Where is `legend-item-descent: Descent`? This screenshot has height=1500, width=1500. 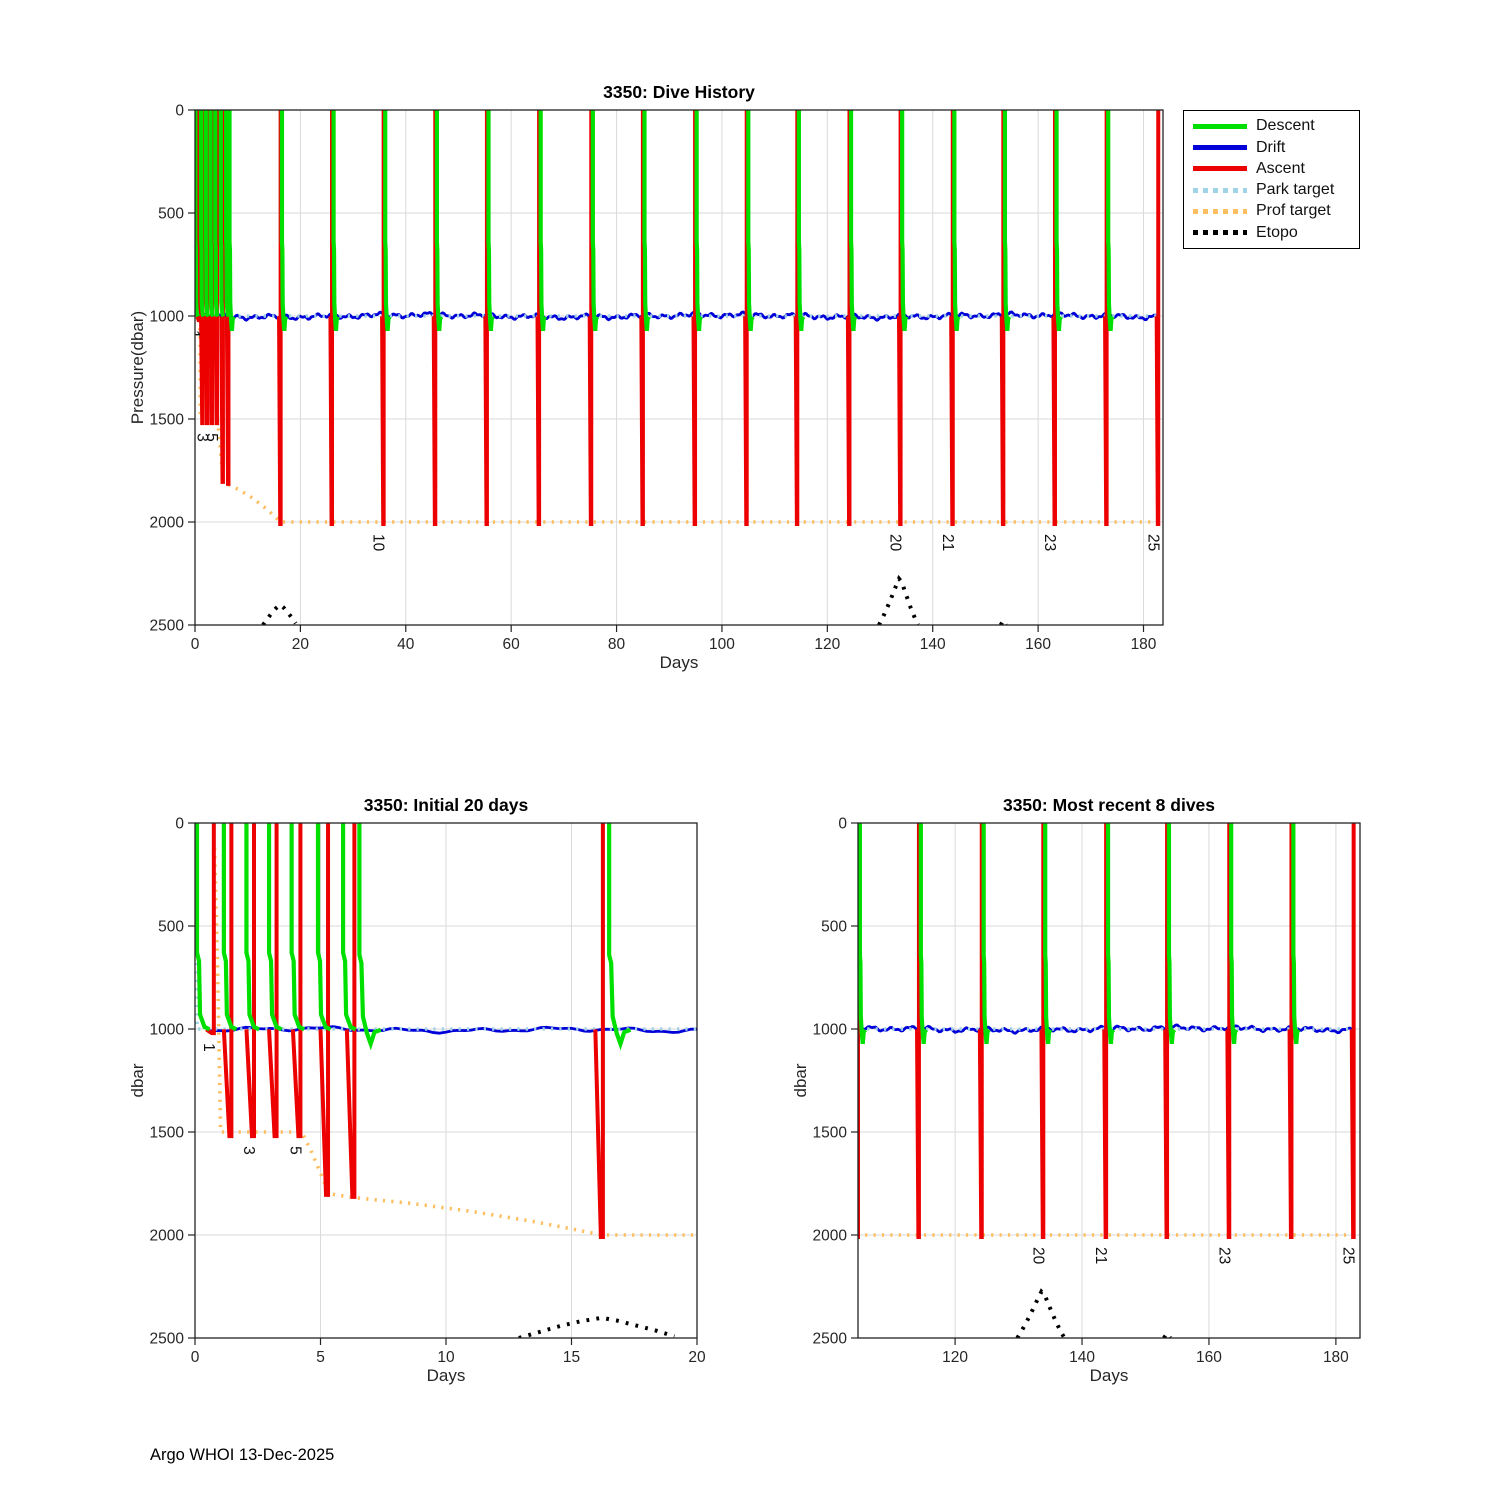
legend-item-descent: Descent is located at coordinates (1276, 126).